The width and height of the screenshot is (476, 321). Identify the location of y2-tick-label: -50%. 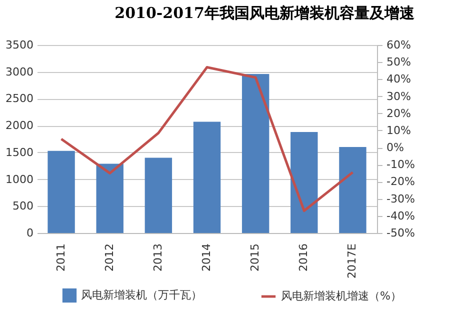
(400, 233).